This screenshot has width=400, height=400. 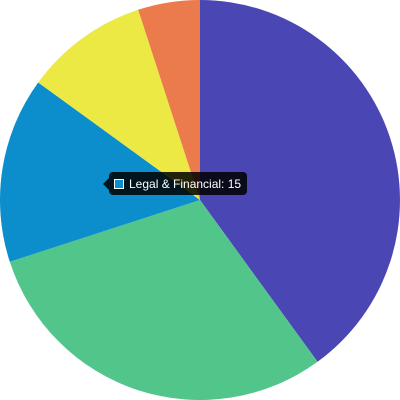 What do you see at coordinates (185, 183) in the screenshot?
I see `tooltip-label: Legal & Financial: 15` at bounding box center [185, 183].